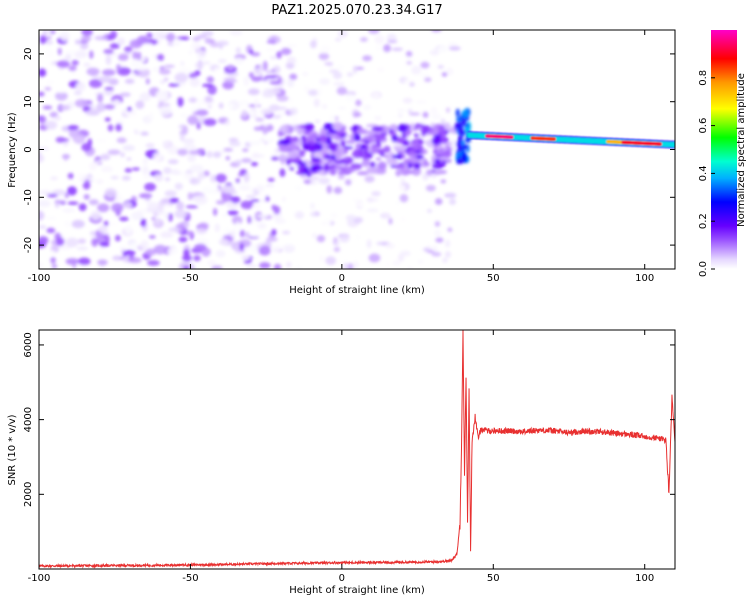  I want to click on signal-line, so click(570, 139).